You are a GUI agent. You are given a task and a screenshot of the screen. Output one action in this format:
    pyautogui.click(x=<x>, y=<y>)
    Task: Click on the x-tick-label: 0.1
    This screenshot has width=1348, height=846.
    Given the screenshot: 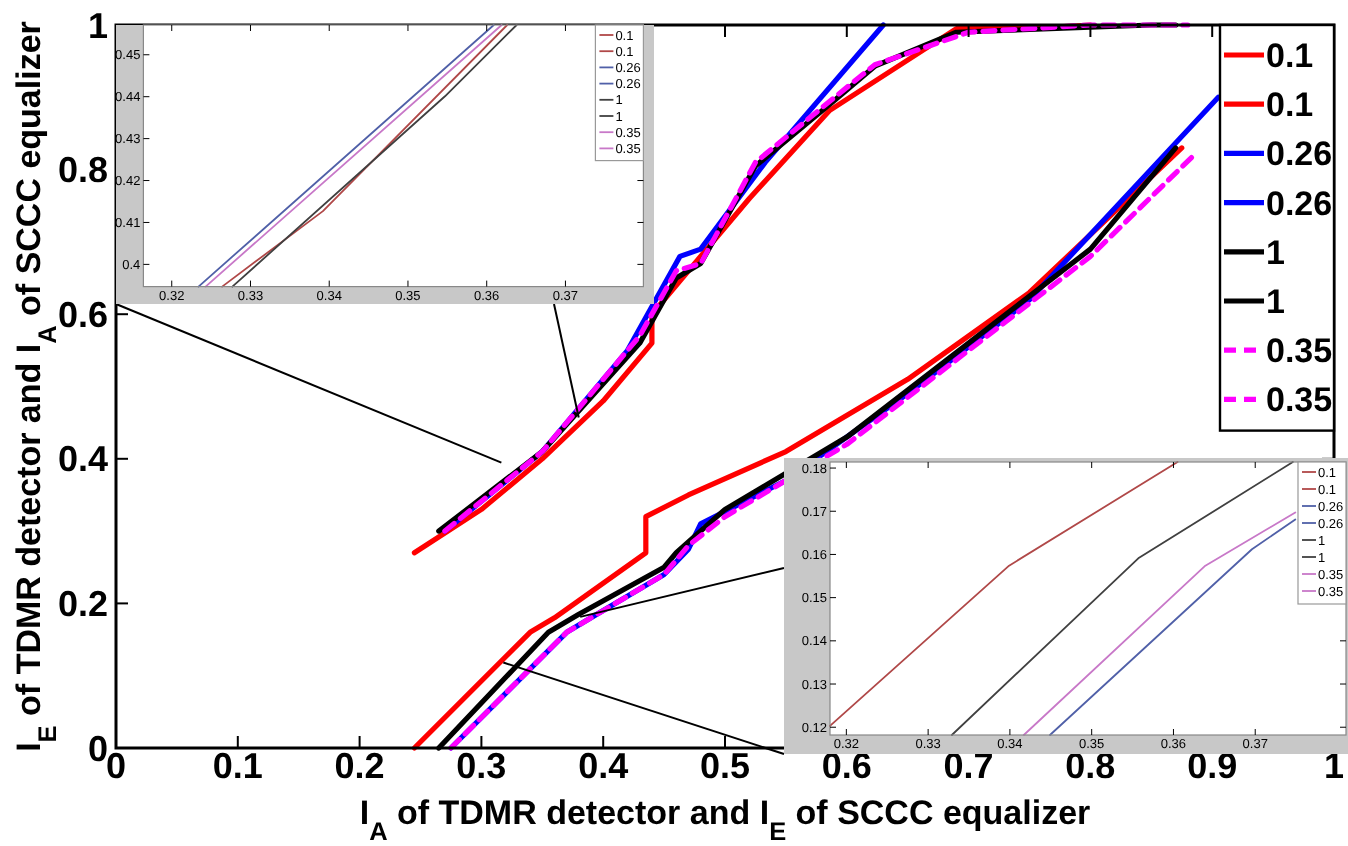 What is the action you would take?
    pyautogui.click(x=237, y=766)
    